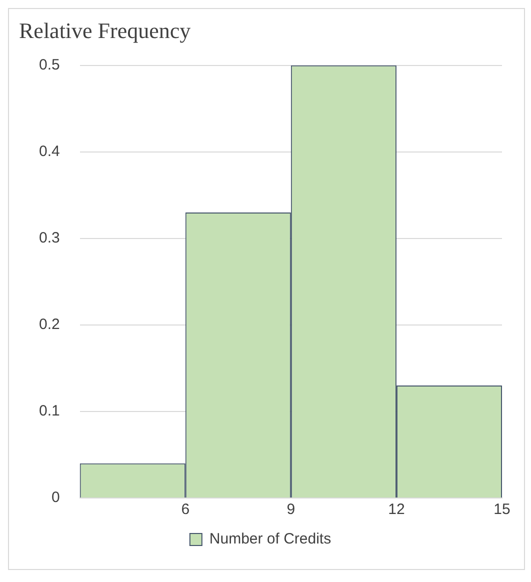 The image size is (531, 582). What do you see at coordinates (185, 509) in the screenshot?
I see `x-tick-label: 6` at bounding box center [185, 509].